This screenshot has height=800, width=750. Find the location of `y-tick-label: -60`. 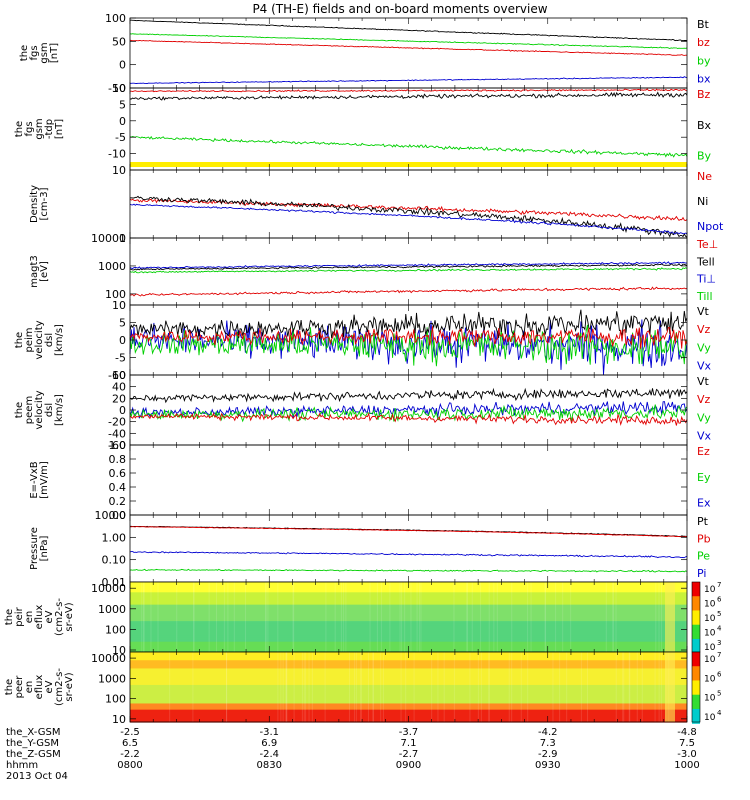

y-tick-label: -60 is located at coordinates (117, 445).